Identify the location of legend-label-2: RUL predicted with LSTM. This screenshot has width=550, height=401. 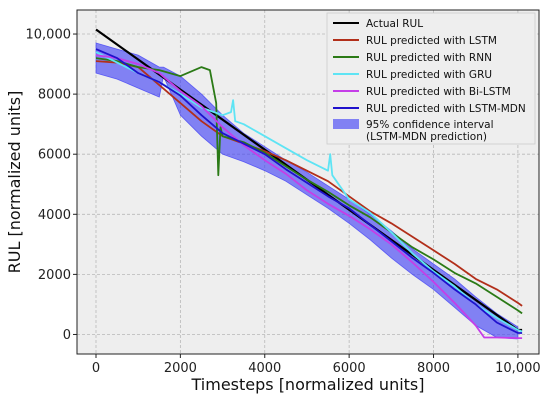
(431, 41).